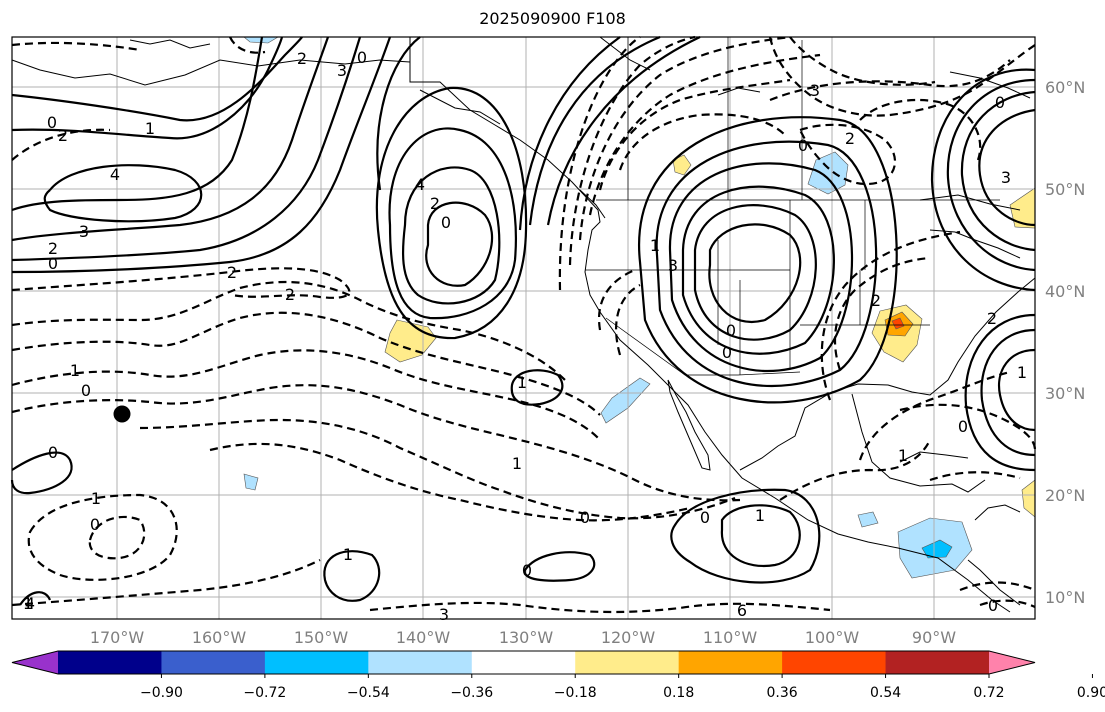  I want to click on colorbar-extend-high, so click(1012, 662).